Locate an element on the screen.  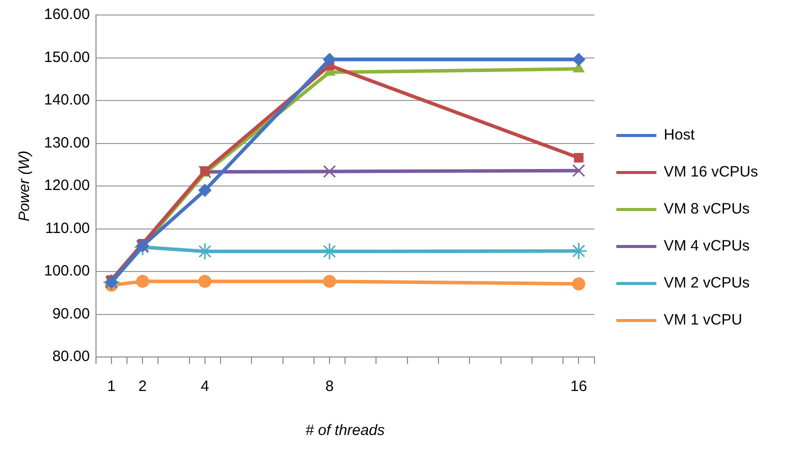
legend-label: Host is located at coordinates (680, 135).